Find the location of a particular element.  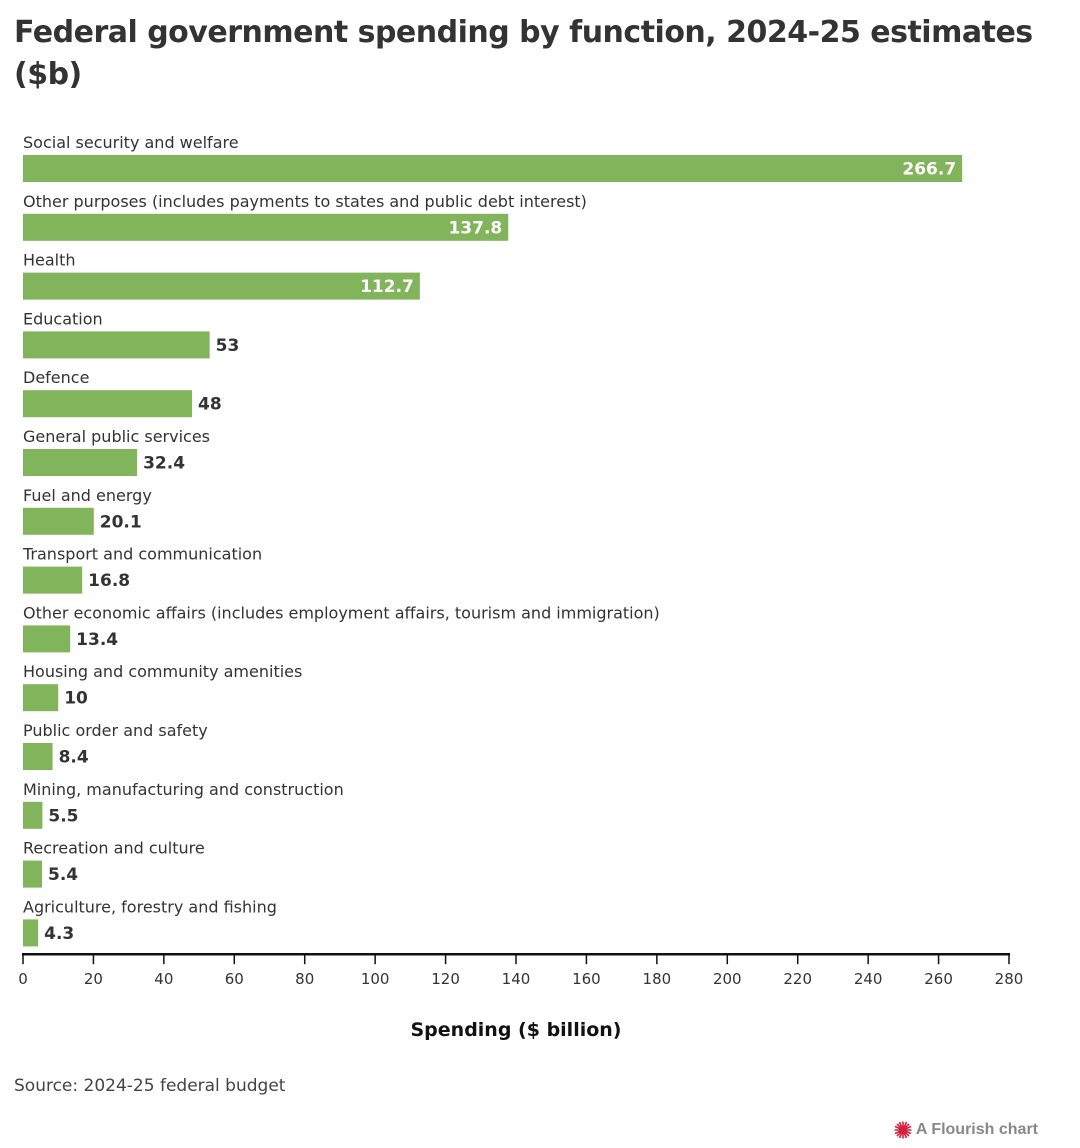

value-label: 137.8 is located at coordinates (475, 228).